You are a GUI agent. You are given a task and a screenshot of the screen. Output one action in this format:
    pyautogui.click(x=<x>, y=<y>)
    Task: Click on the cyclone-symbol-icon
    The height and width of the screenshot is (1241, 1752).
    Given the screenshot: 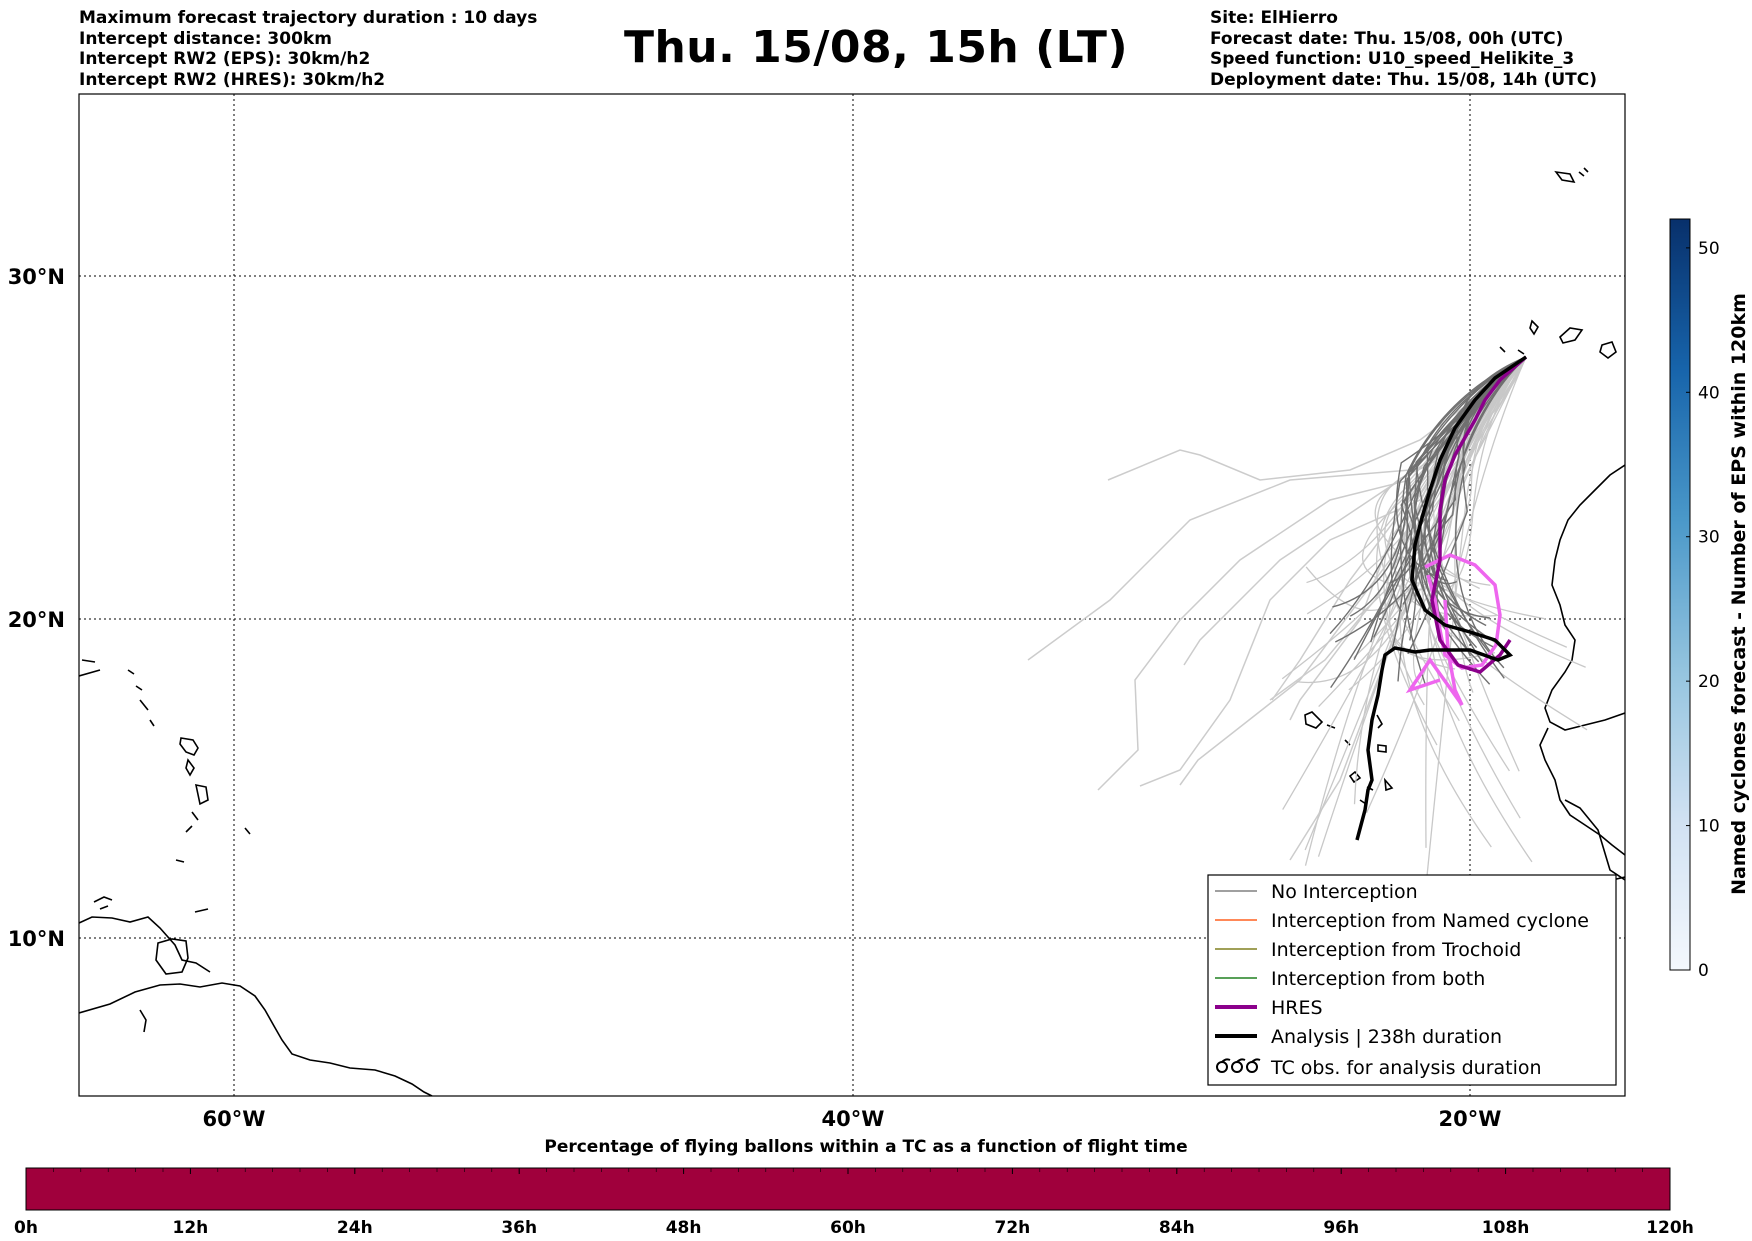 What is the action you would take?
    pyautogui.click(x=1238, y=1065)
    